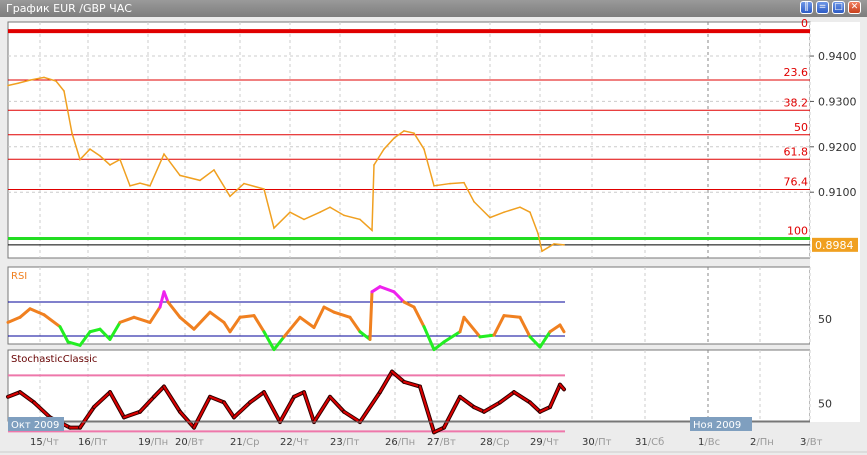 The height and width of the screenshot is (455, 867). What do you see at coordinates (244, 442) in the screenshot?
I see `x-tick-label: 21/Ср` at bounding box center [244, 442].